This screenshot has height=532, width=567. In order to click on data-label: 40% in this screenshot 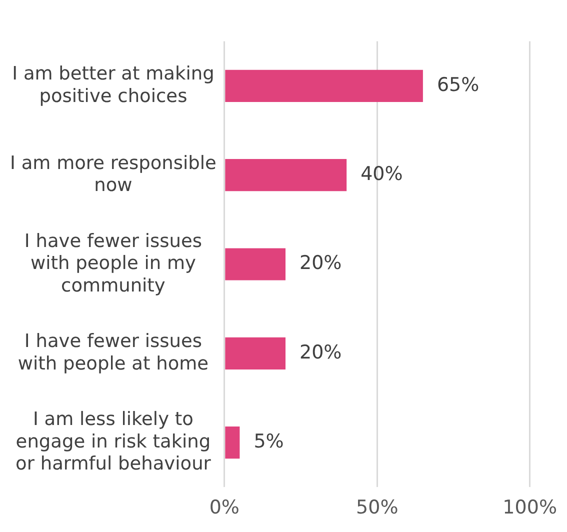, I will do `click(381, 174)`.